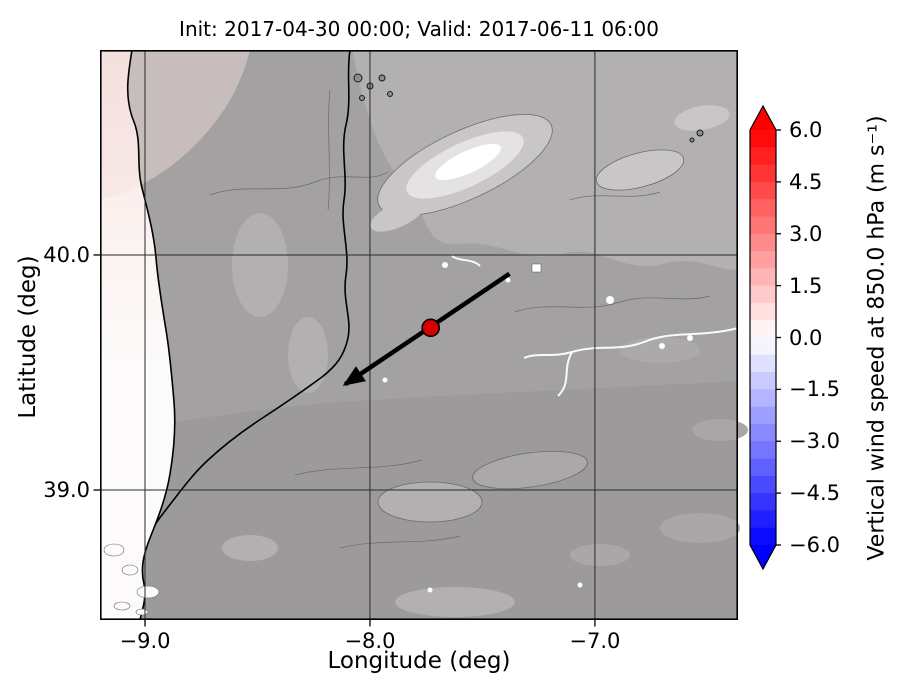  What do you see at coordinates (814, 389) in the screenshot?
I see `colorbar-tick-label: −1.5` at bounding box center [814, 389].